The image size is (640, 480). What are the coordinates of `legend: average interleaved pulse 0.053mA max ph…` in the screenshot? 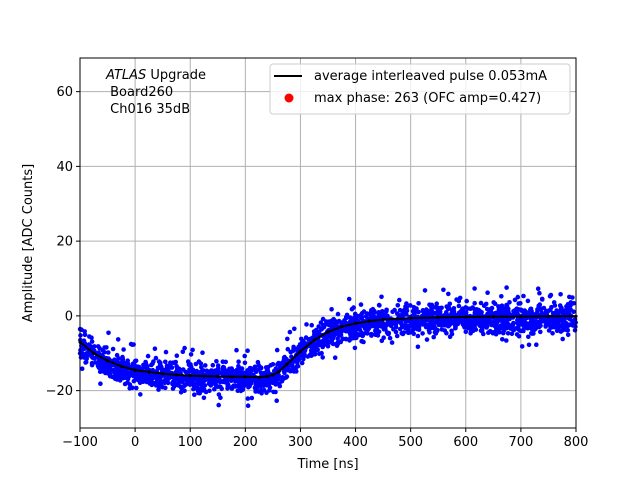 It's located at (420, 89).